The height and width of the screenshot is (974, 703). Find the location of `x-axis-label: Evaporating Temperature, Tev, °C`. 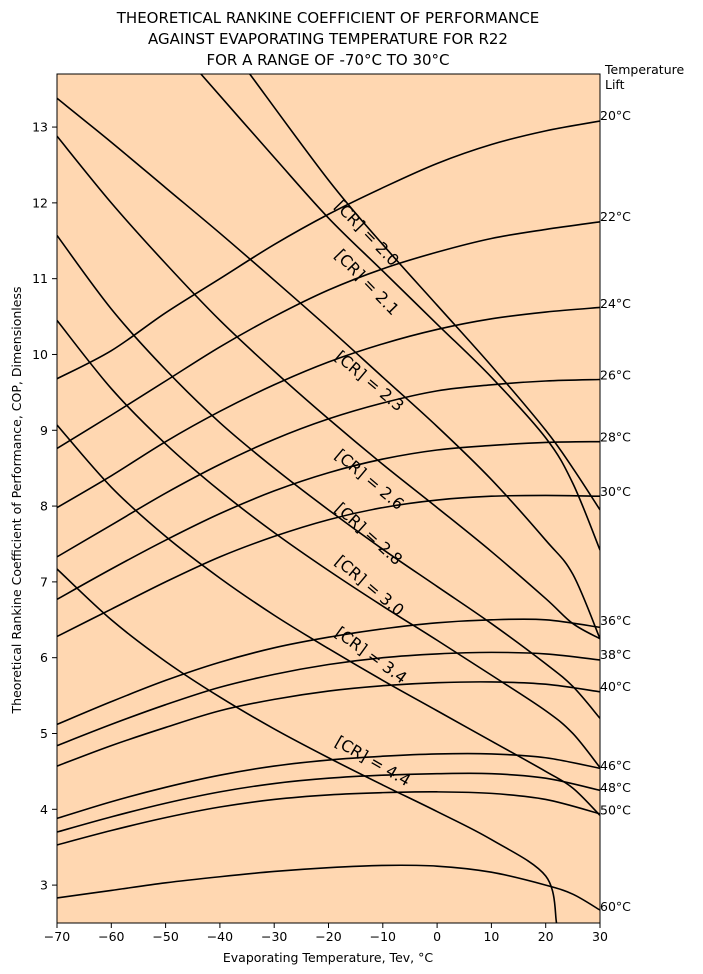

x-axis-label: Evaporating Temperature, Tev, °C is located at coordinates (328, 957).